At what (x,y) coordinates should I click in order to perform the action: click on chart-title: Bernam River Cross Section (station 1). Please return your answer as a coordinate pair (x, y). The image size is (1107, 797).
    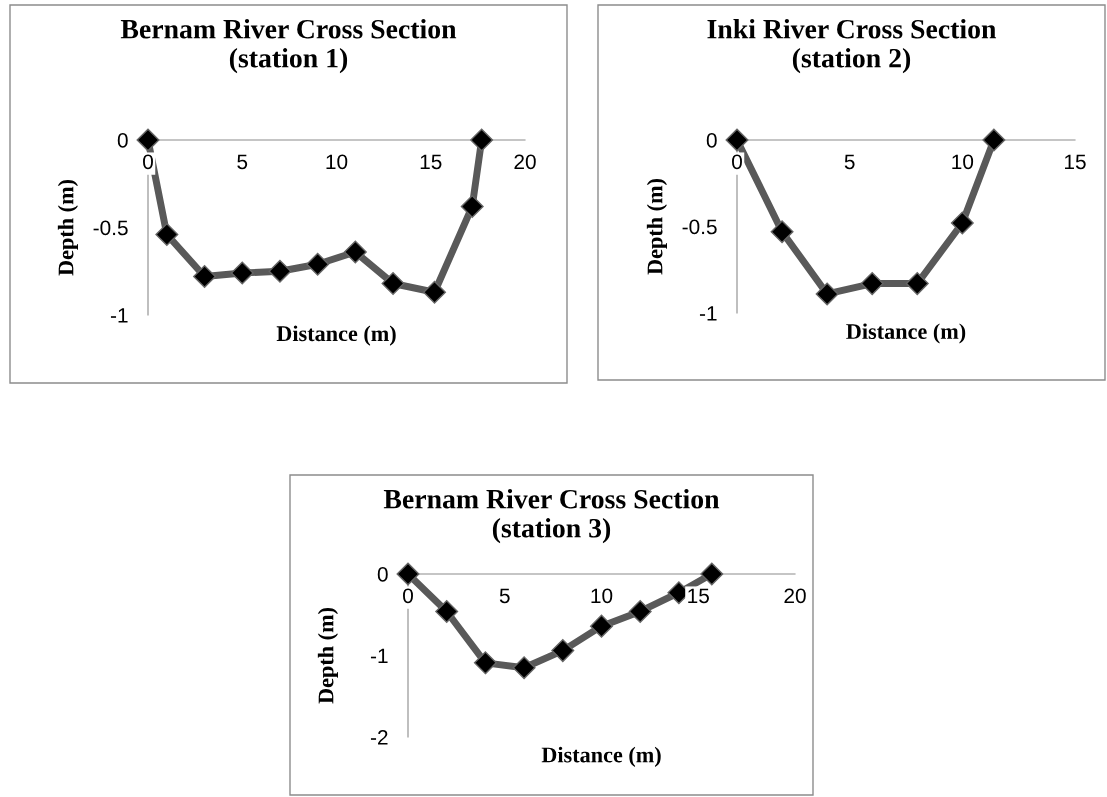
    Looking at the image, I should click on (288, 46).